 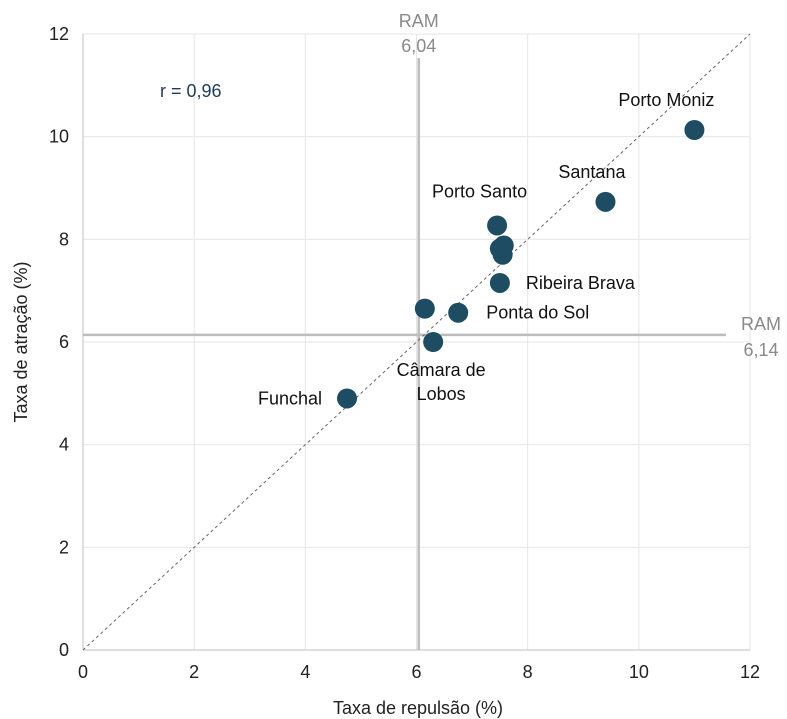 What do you see at coordinates (528, 672) in the screenshot?
I see `x-tick-label: 8` at bounding box center [528, 672].